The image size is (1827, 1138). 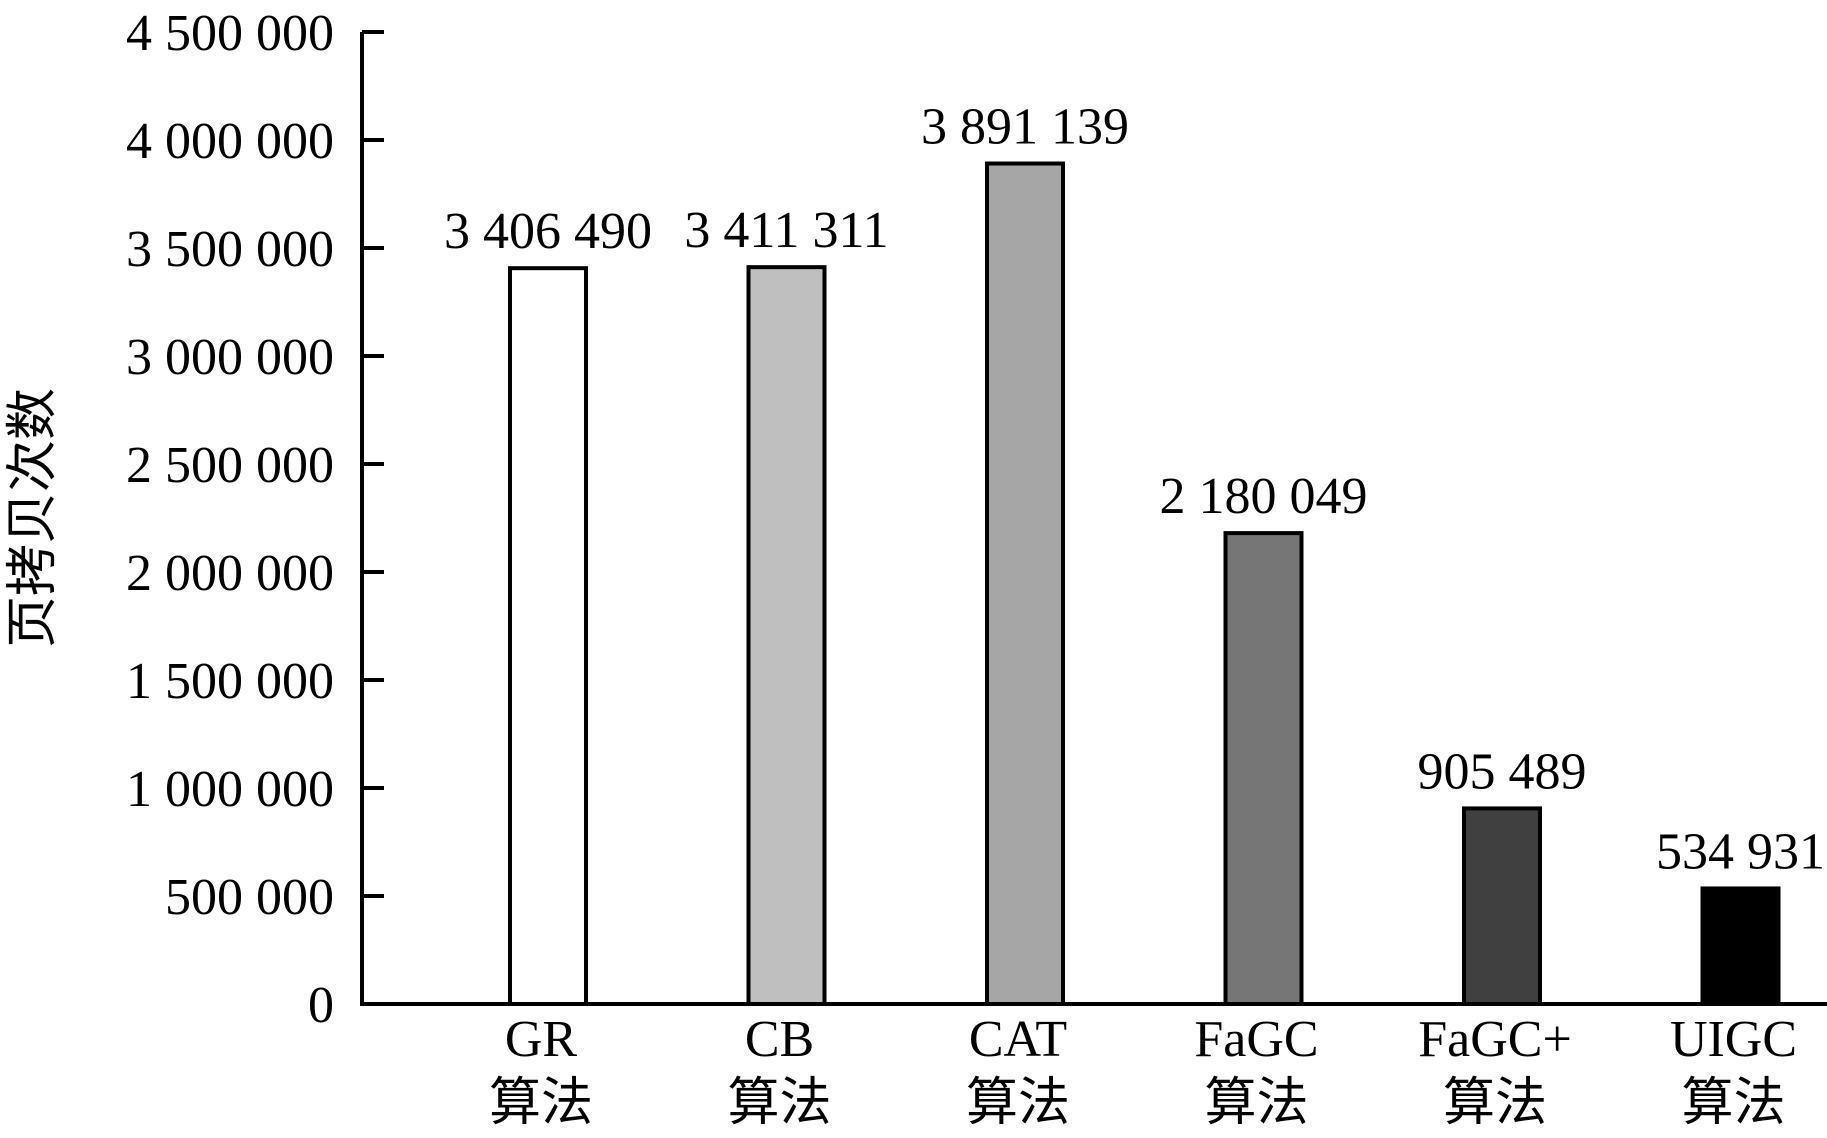 I want to click on bar-gr, so click(x=548, y=636).